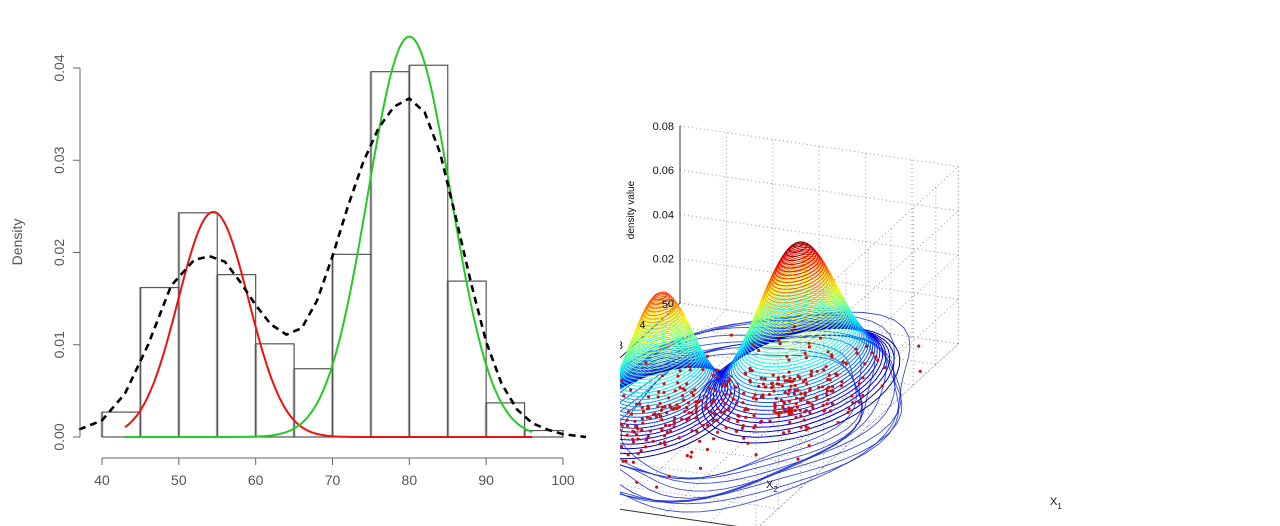 The width and height of the screenshot is (1280, 526). What do you see at coordinates (1054, 502) in the screenshot?
I see `x1-axis-title-main: X` at bounding box center [1054, 502].